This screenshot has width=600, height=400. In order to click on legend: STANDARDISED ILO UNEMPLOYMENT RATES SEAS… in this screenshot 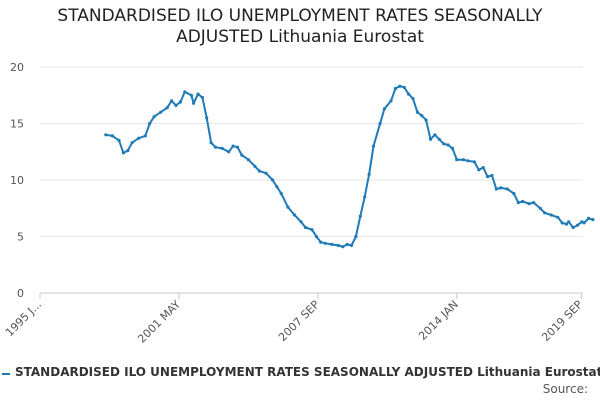, I will do `click(300, 374)`.